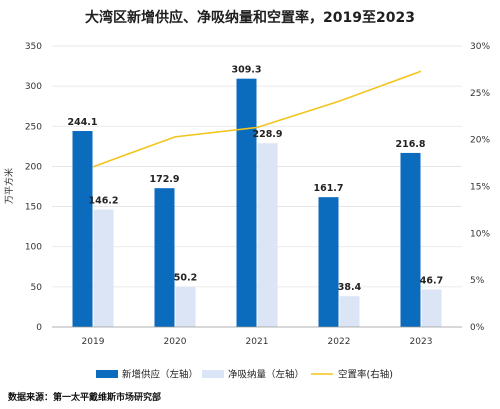  I want to click on data-label: 309.3, so click(246, 70).